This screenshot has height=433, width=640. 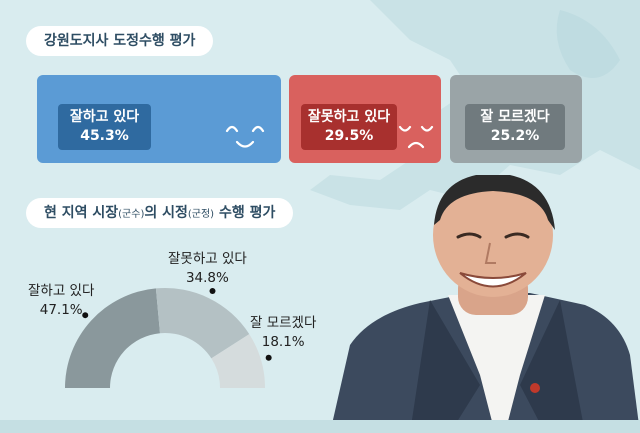 I want to click on donut-slice-good, so click(x=112, y=338).